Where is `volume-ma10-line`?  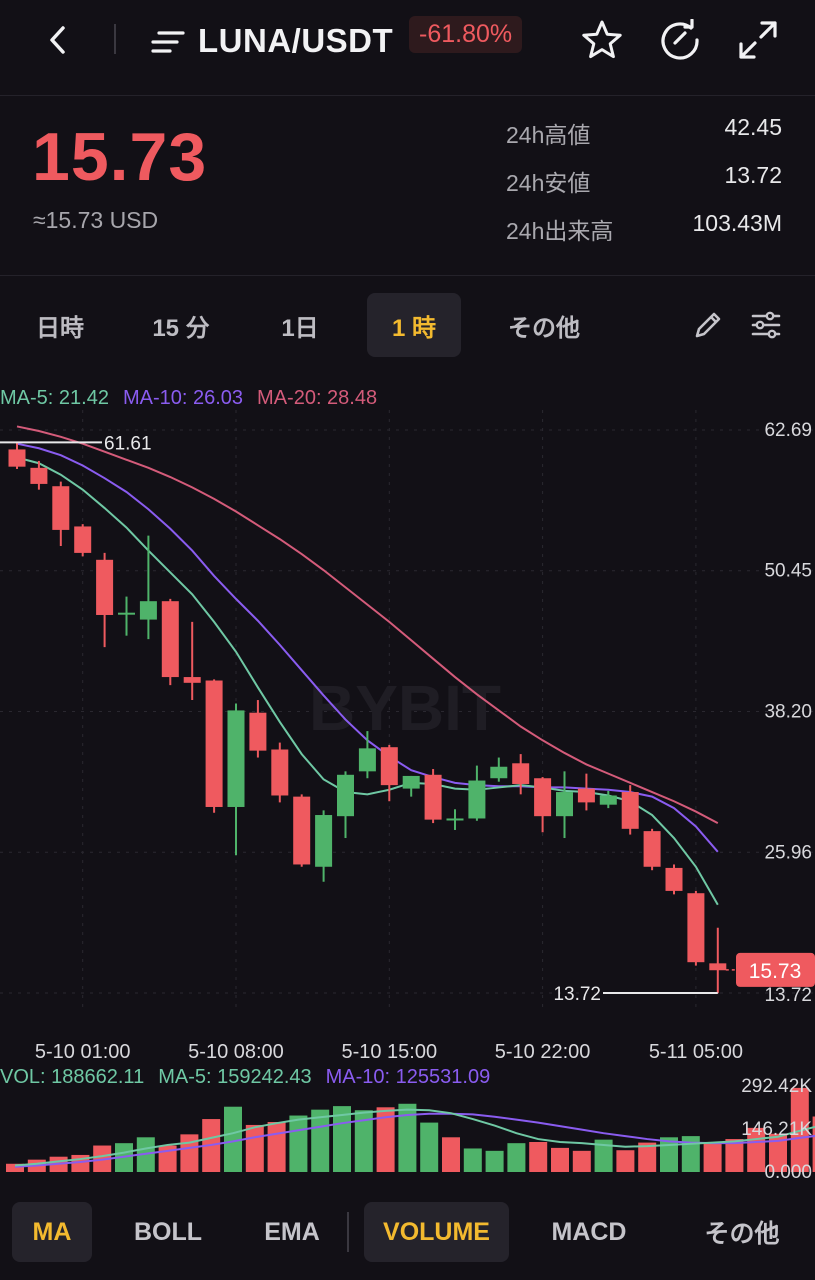
volume-ma10-line is located at coordinates (414, 1140).